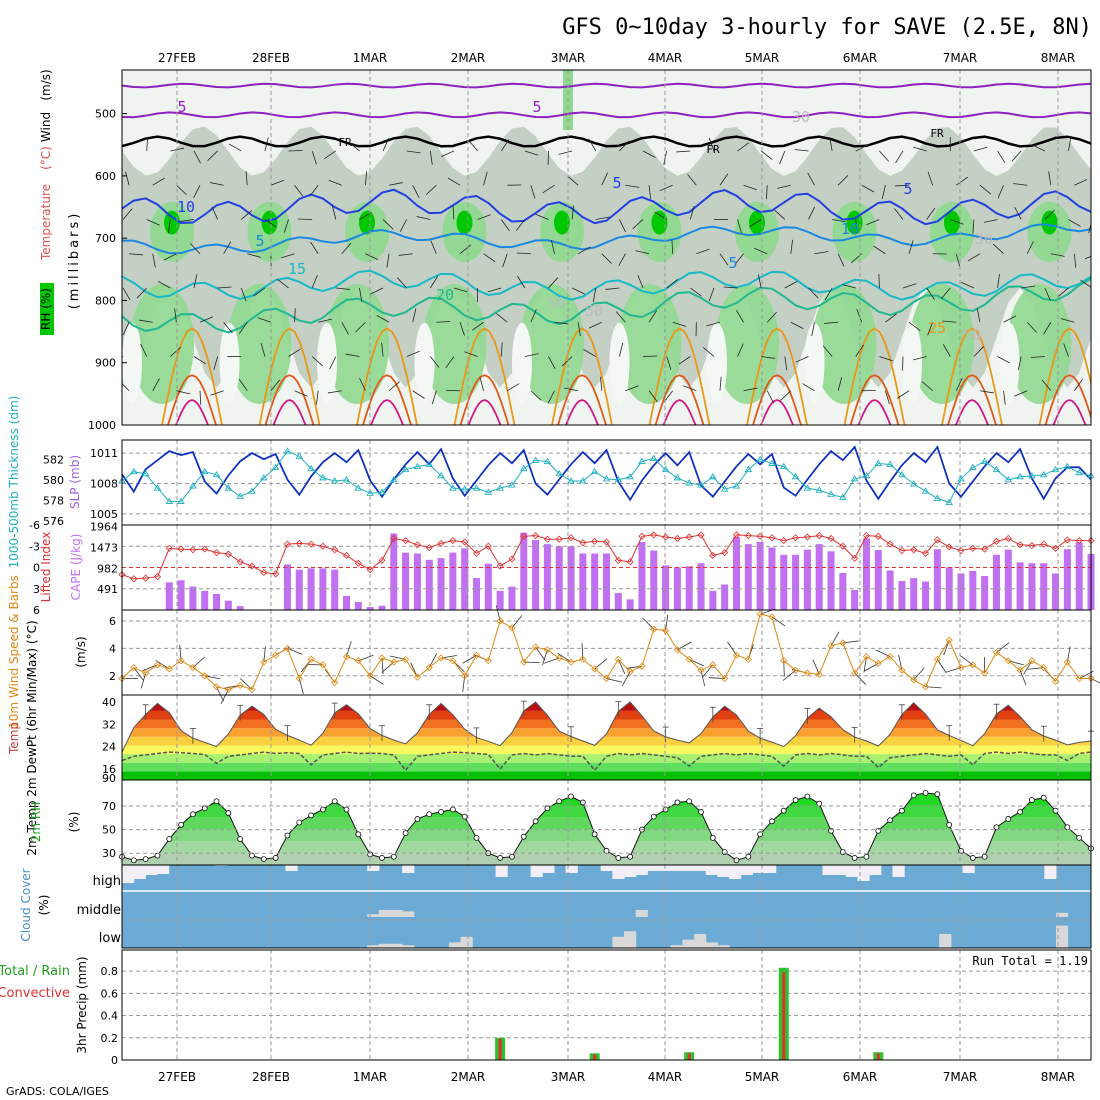 The image size is (1100, 1100). Describe the element at coordinates (907, 189) in the screenshot. I see `contour-label: 5` at that location.